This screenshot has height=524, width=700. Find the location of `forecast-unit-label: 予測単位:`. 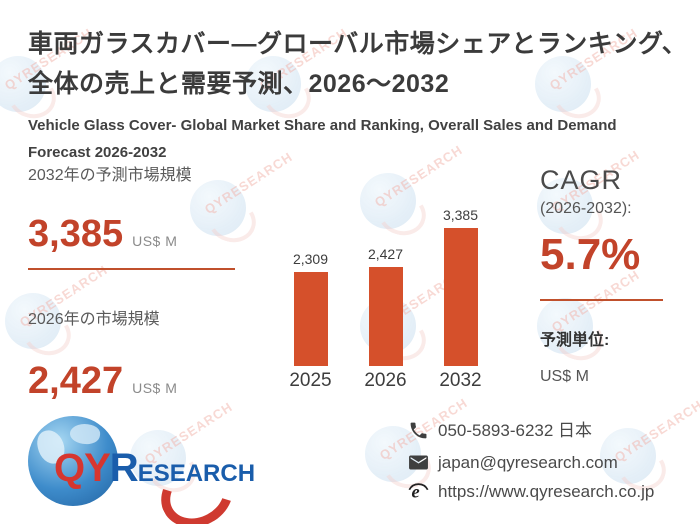

forecast-unit-label: 予測単位: is located at coordinates (575, 340).